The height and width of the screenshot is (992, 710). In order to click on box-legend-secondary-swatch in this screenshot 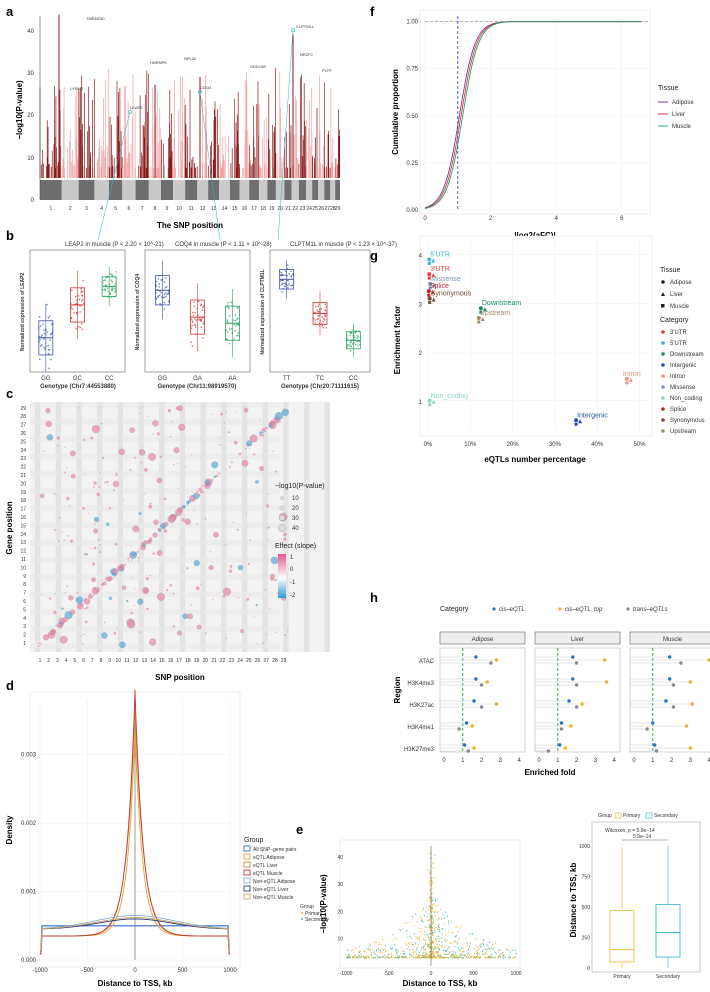, I will do `click(649, 815)`.